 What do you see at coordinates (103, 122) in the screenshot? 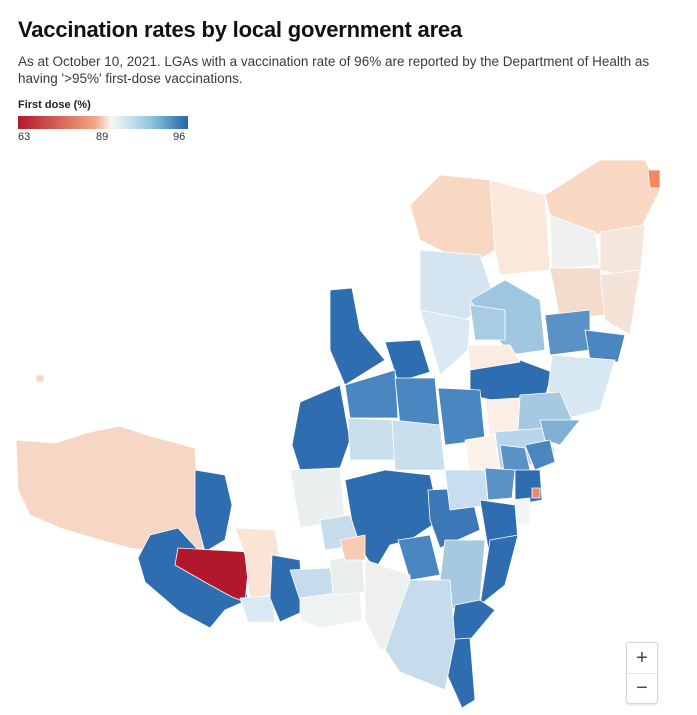
I see `legend-color-bar` at bounding box center [103, 122].